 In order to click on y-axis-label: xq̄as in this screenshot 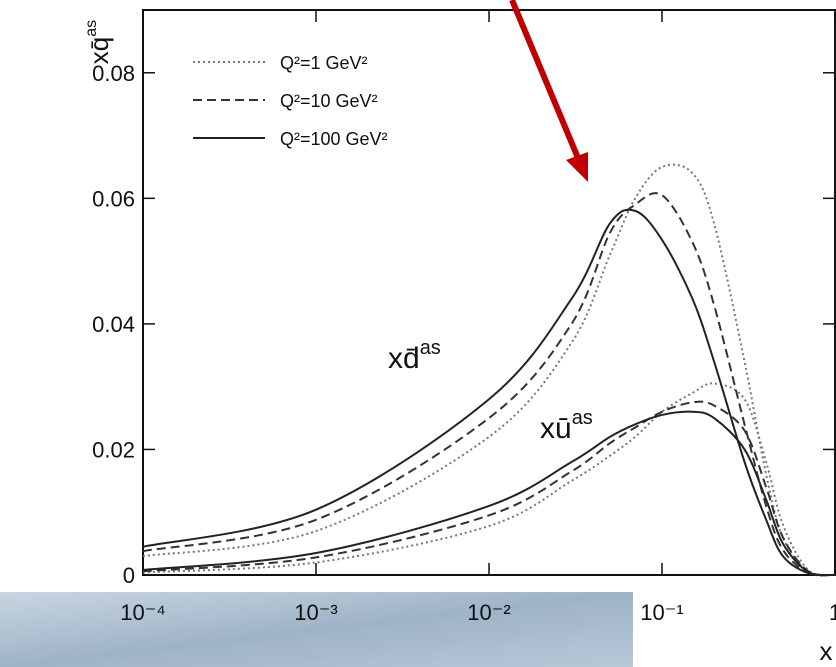, I will do `click(98, 42)`.